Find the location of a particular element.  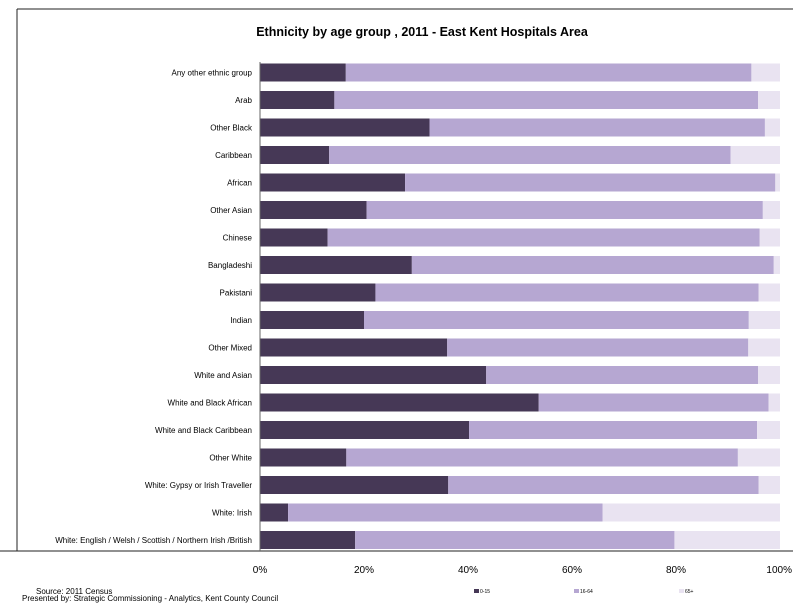

category-label-white-and-black-african: White and Black African is located at coordinates (210, 403).